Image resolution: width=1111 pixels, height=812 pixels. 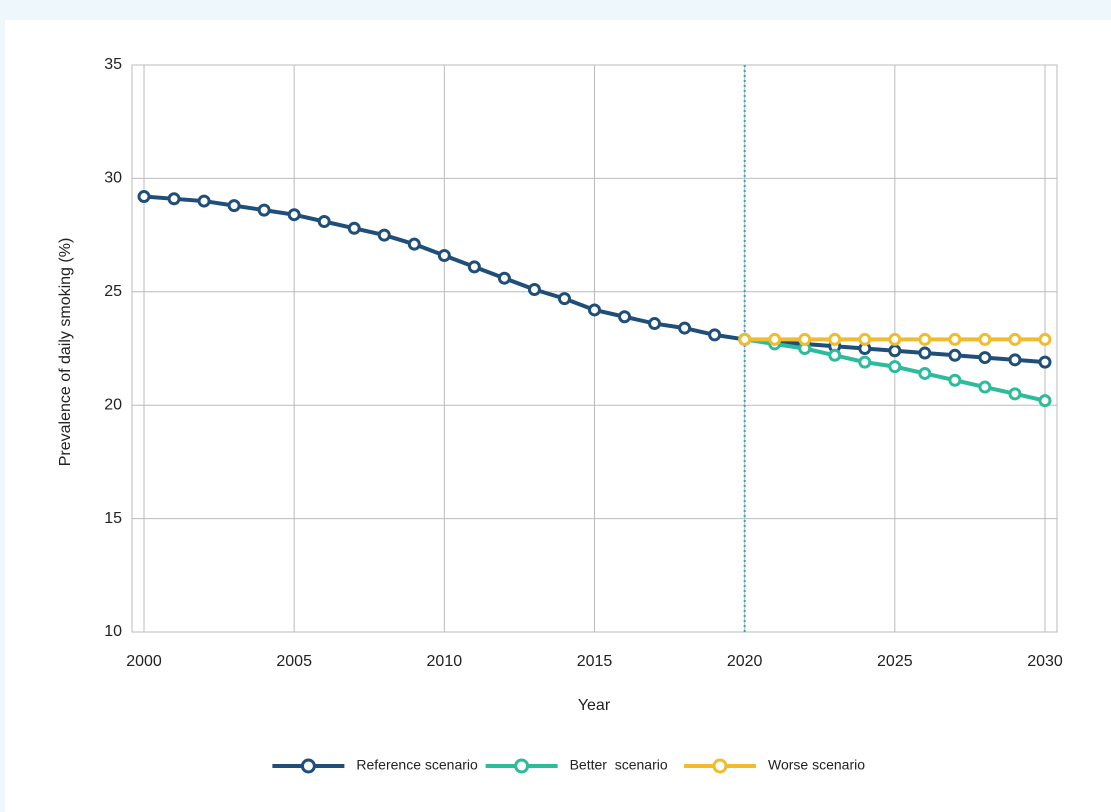 I want to click on x-tick-label: 2005, so click(x=294, y=661).